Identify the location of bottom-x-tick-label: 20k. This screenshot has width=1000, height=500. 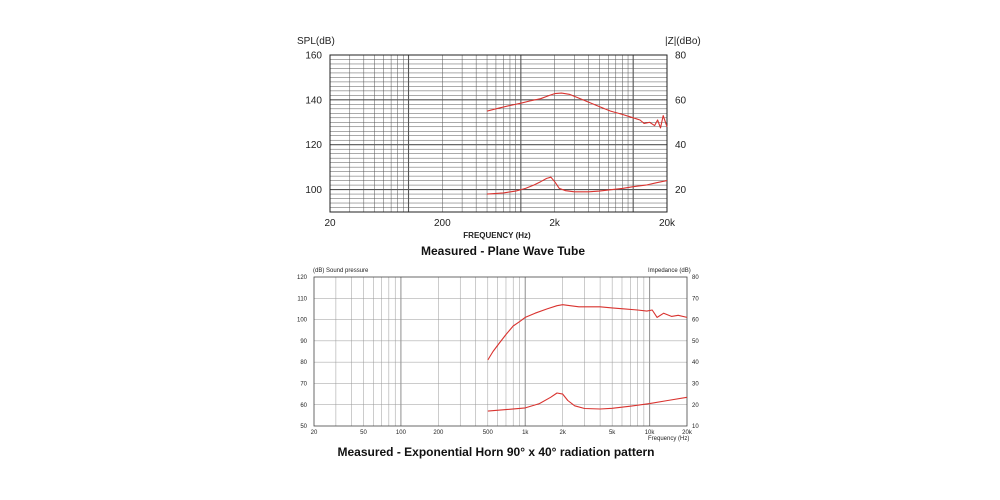
(687, 433).